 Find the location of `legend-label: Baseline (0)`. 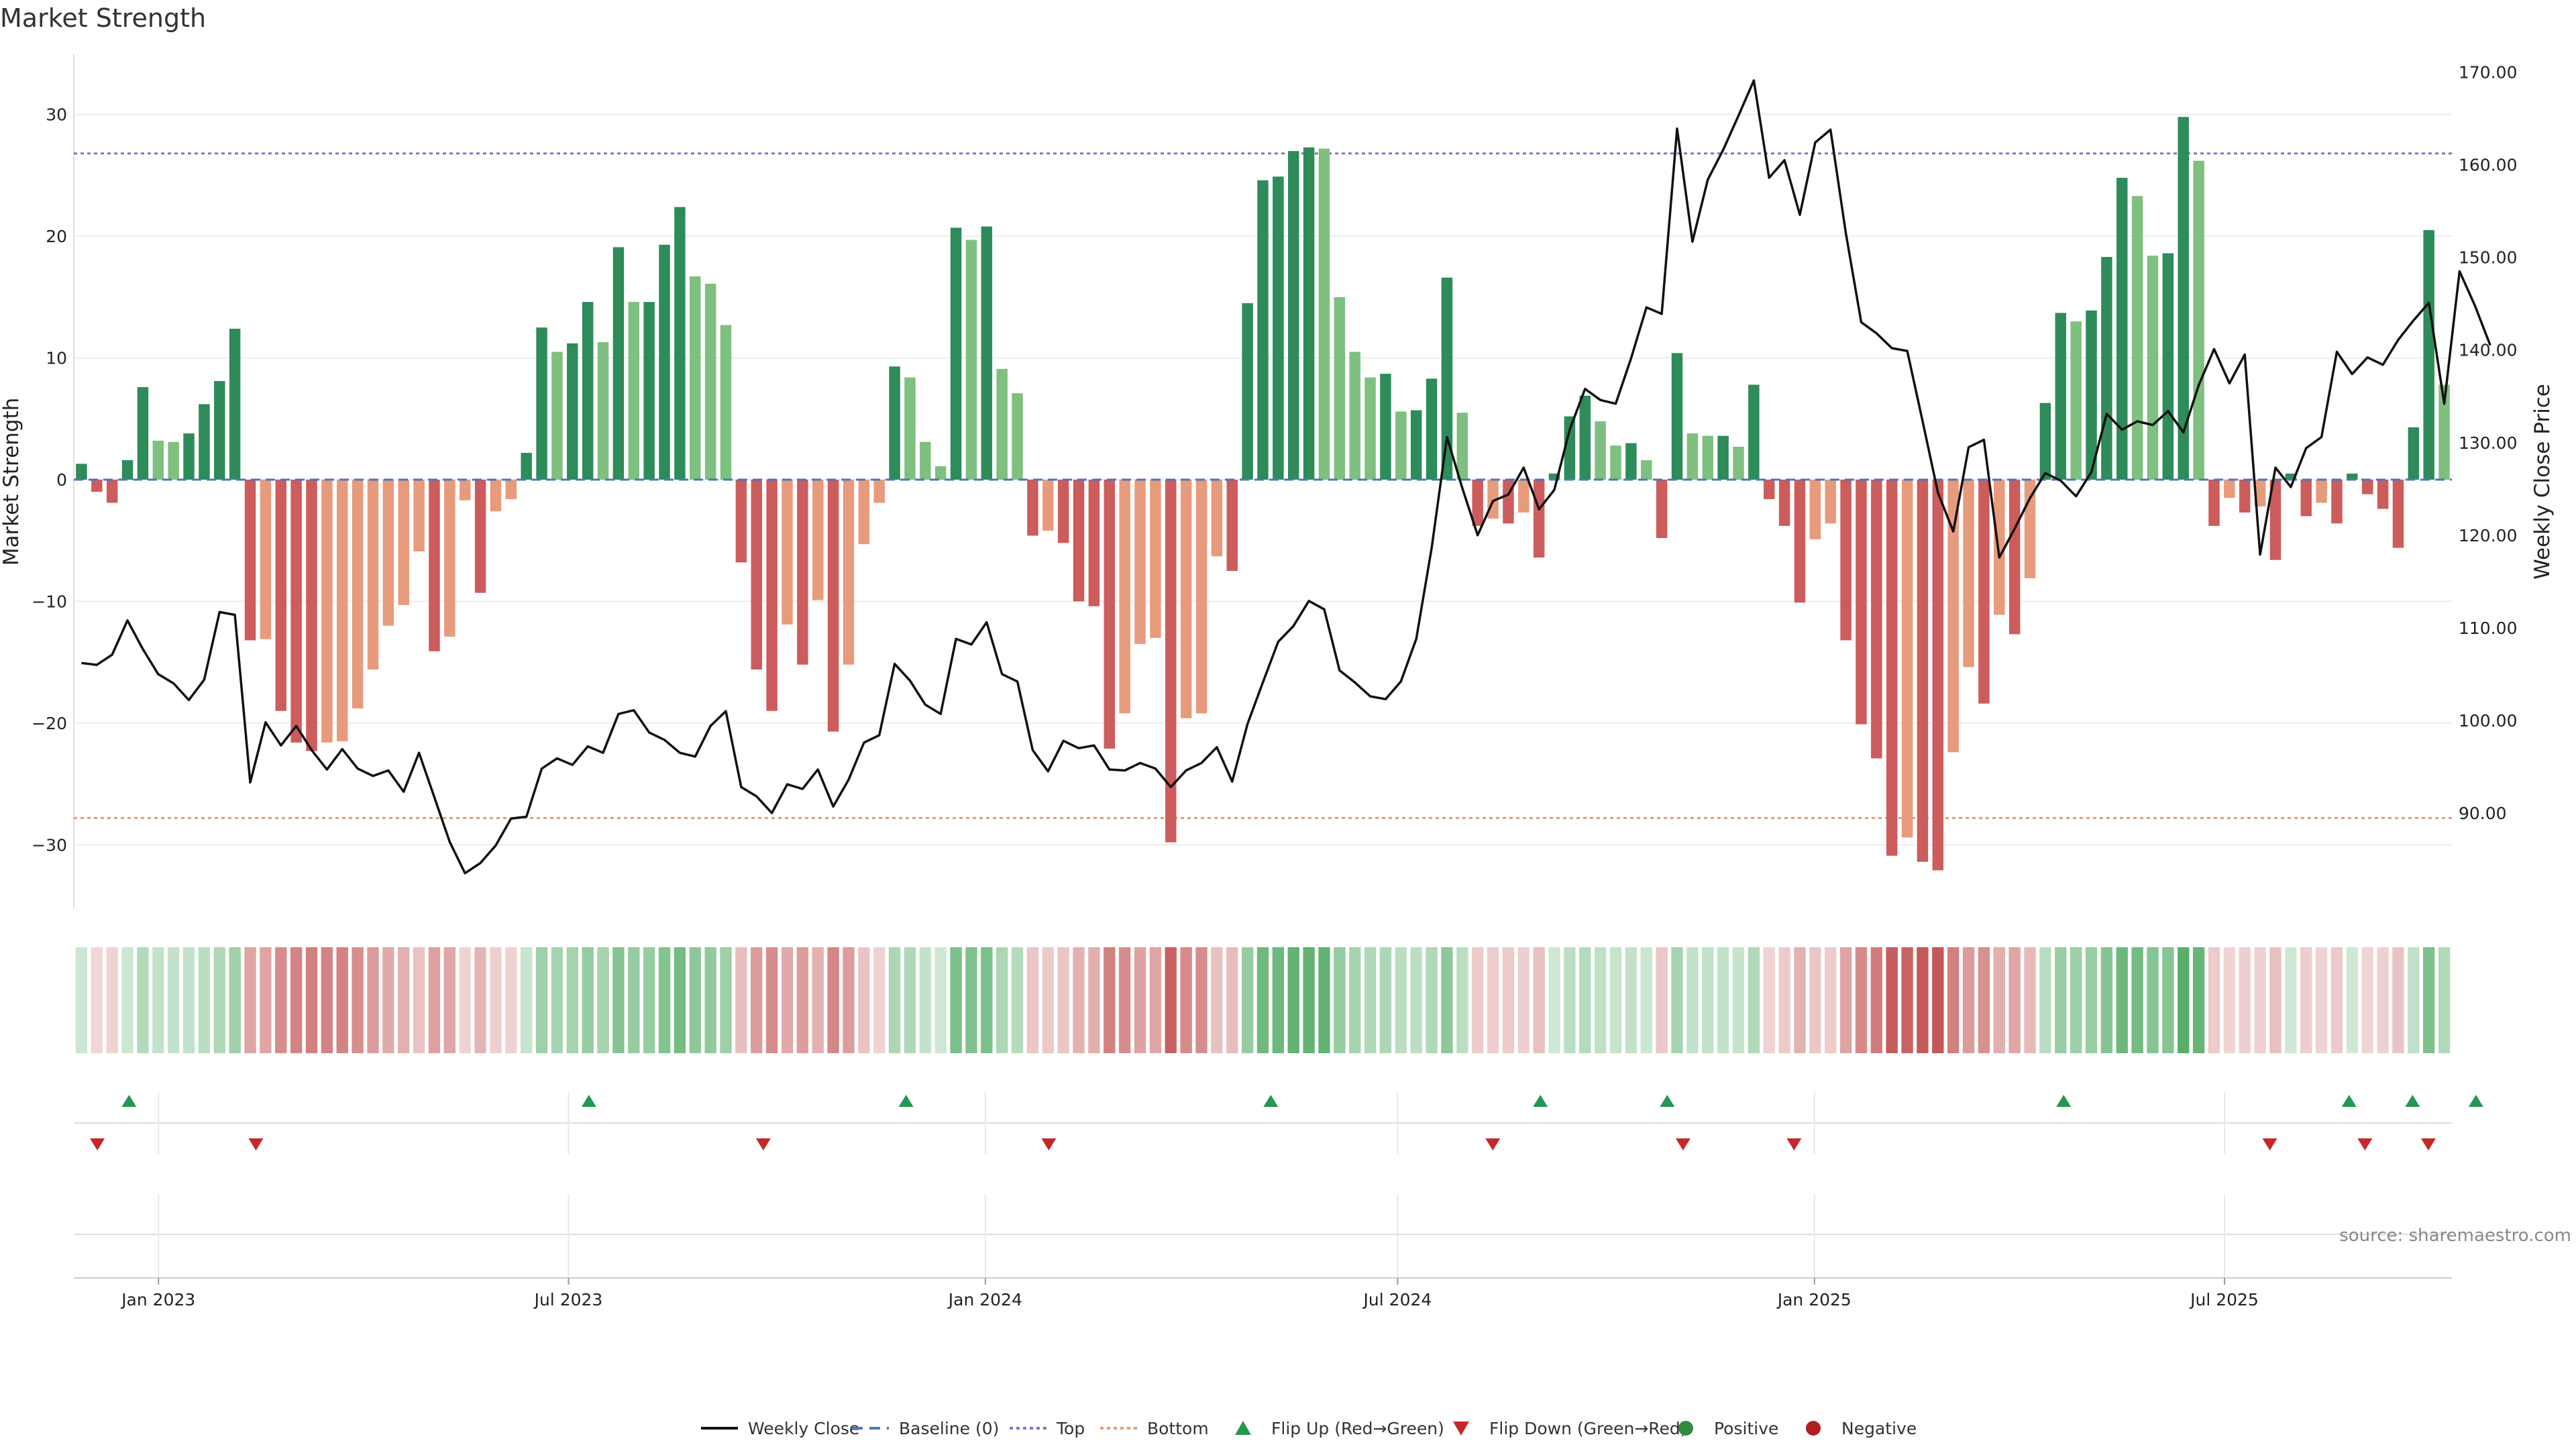

legend-label: Baseline (0) is located at coordinates (949, 1428).